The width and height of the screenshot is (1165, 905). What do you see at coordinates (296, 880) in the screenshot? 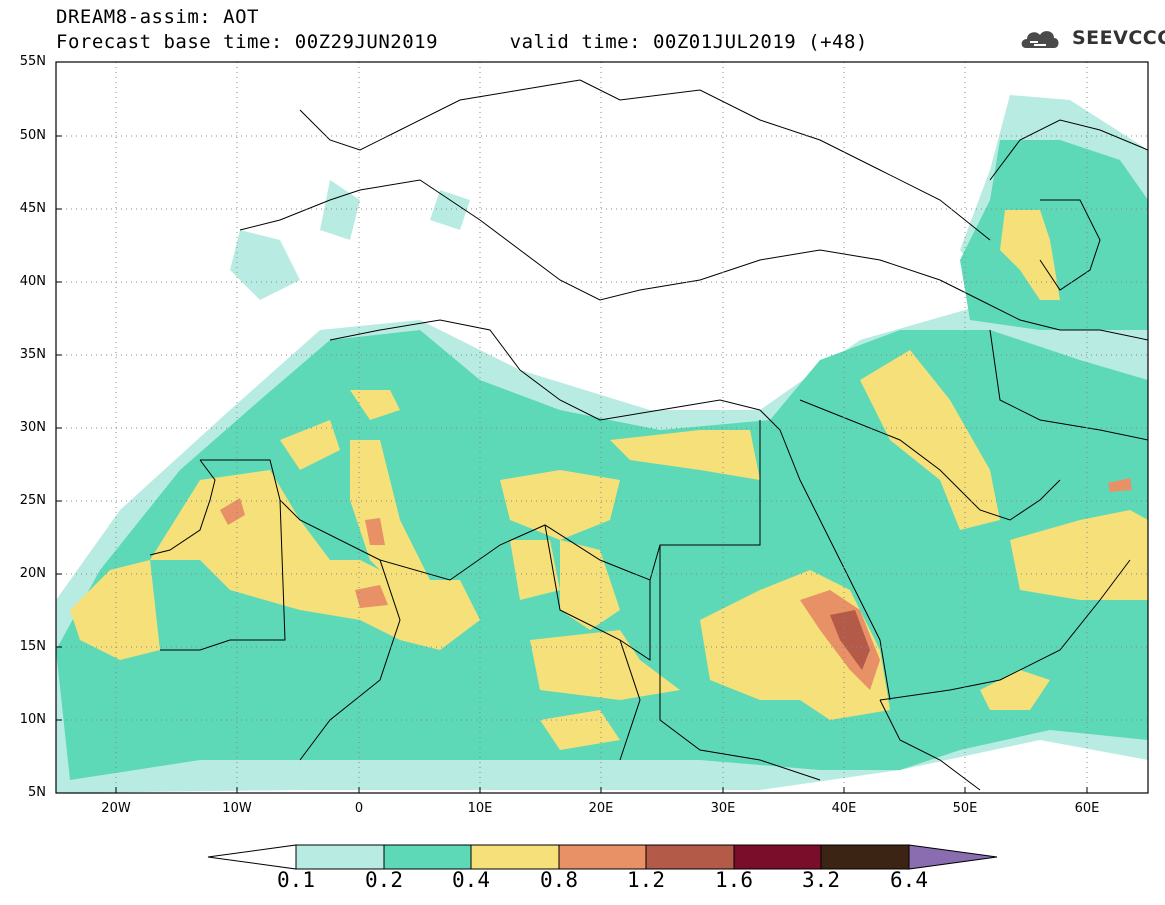
I see `colorbar-label: 0.1` at bounding box center [296, 880].